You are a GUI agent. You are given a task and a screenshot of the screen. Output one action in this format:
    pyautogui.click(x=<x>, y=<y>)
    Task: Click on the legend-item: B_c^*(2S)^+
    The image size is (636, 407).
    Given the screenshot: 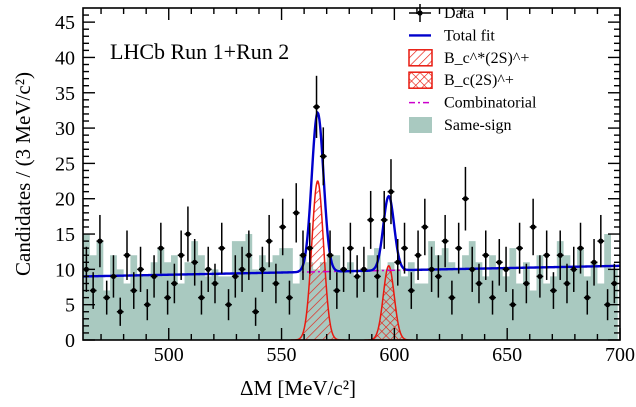 What is the action you would take?
    pyautogui.click(x=468, y=58)
    